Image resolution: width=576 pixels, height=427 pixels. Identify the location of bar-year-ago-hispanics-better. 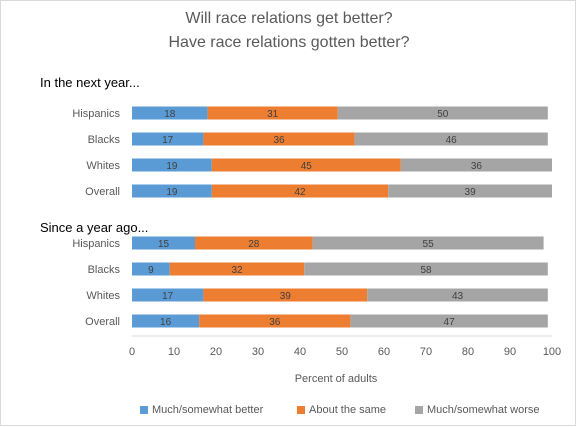
(163, 243).